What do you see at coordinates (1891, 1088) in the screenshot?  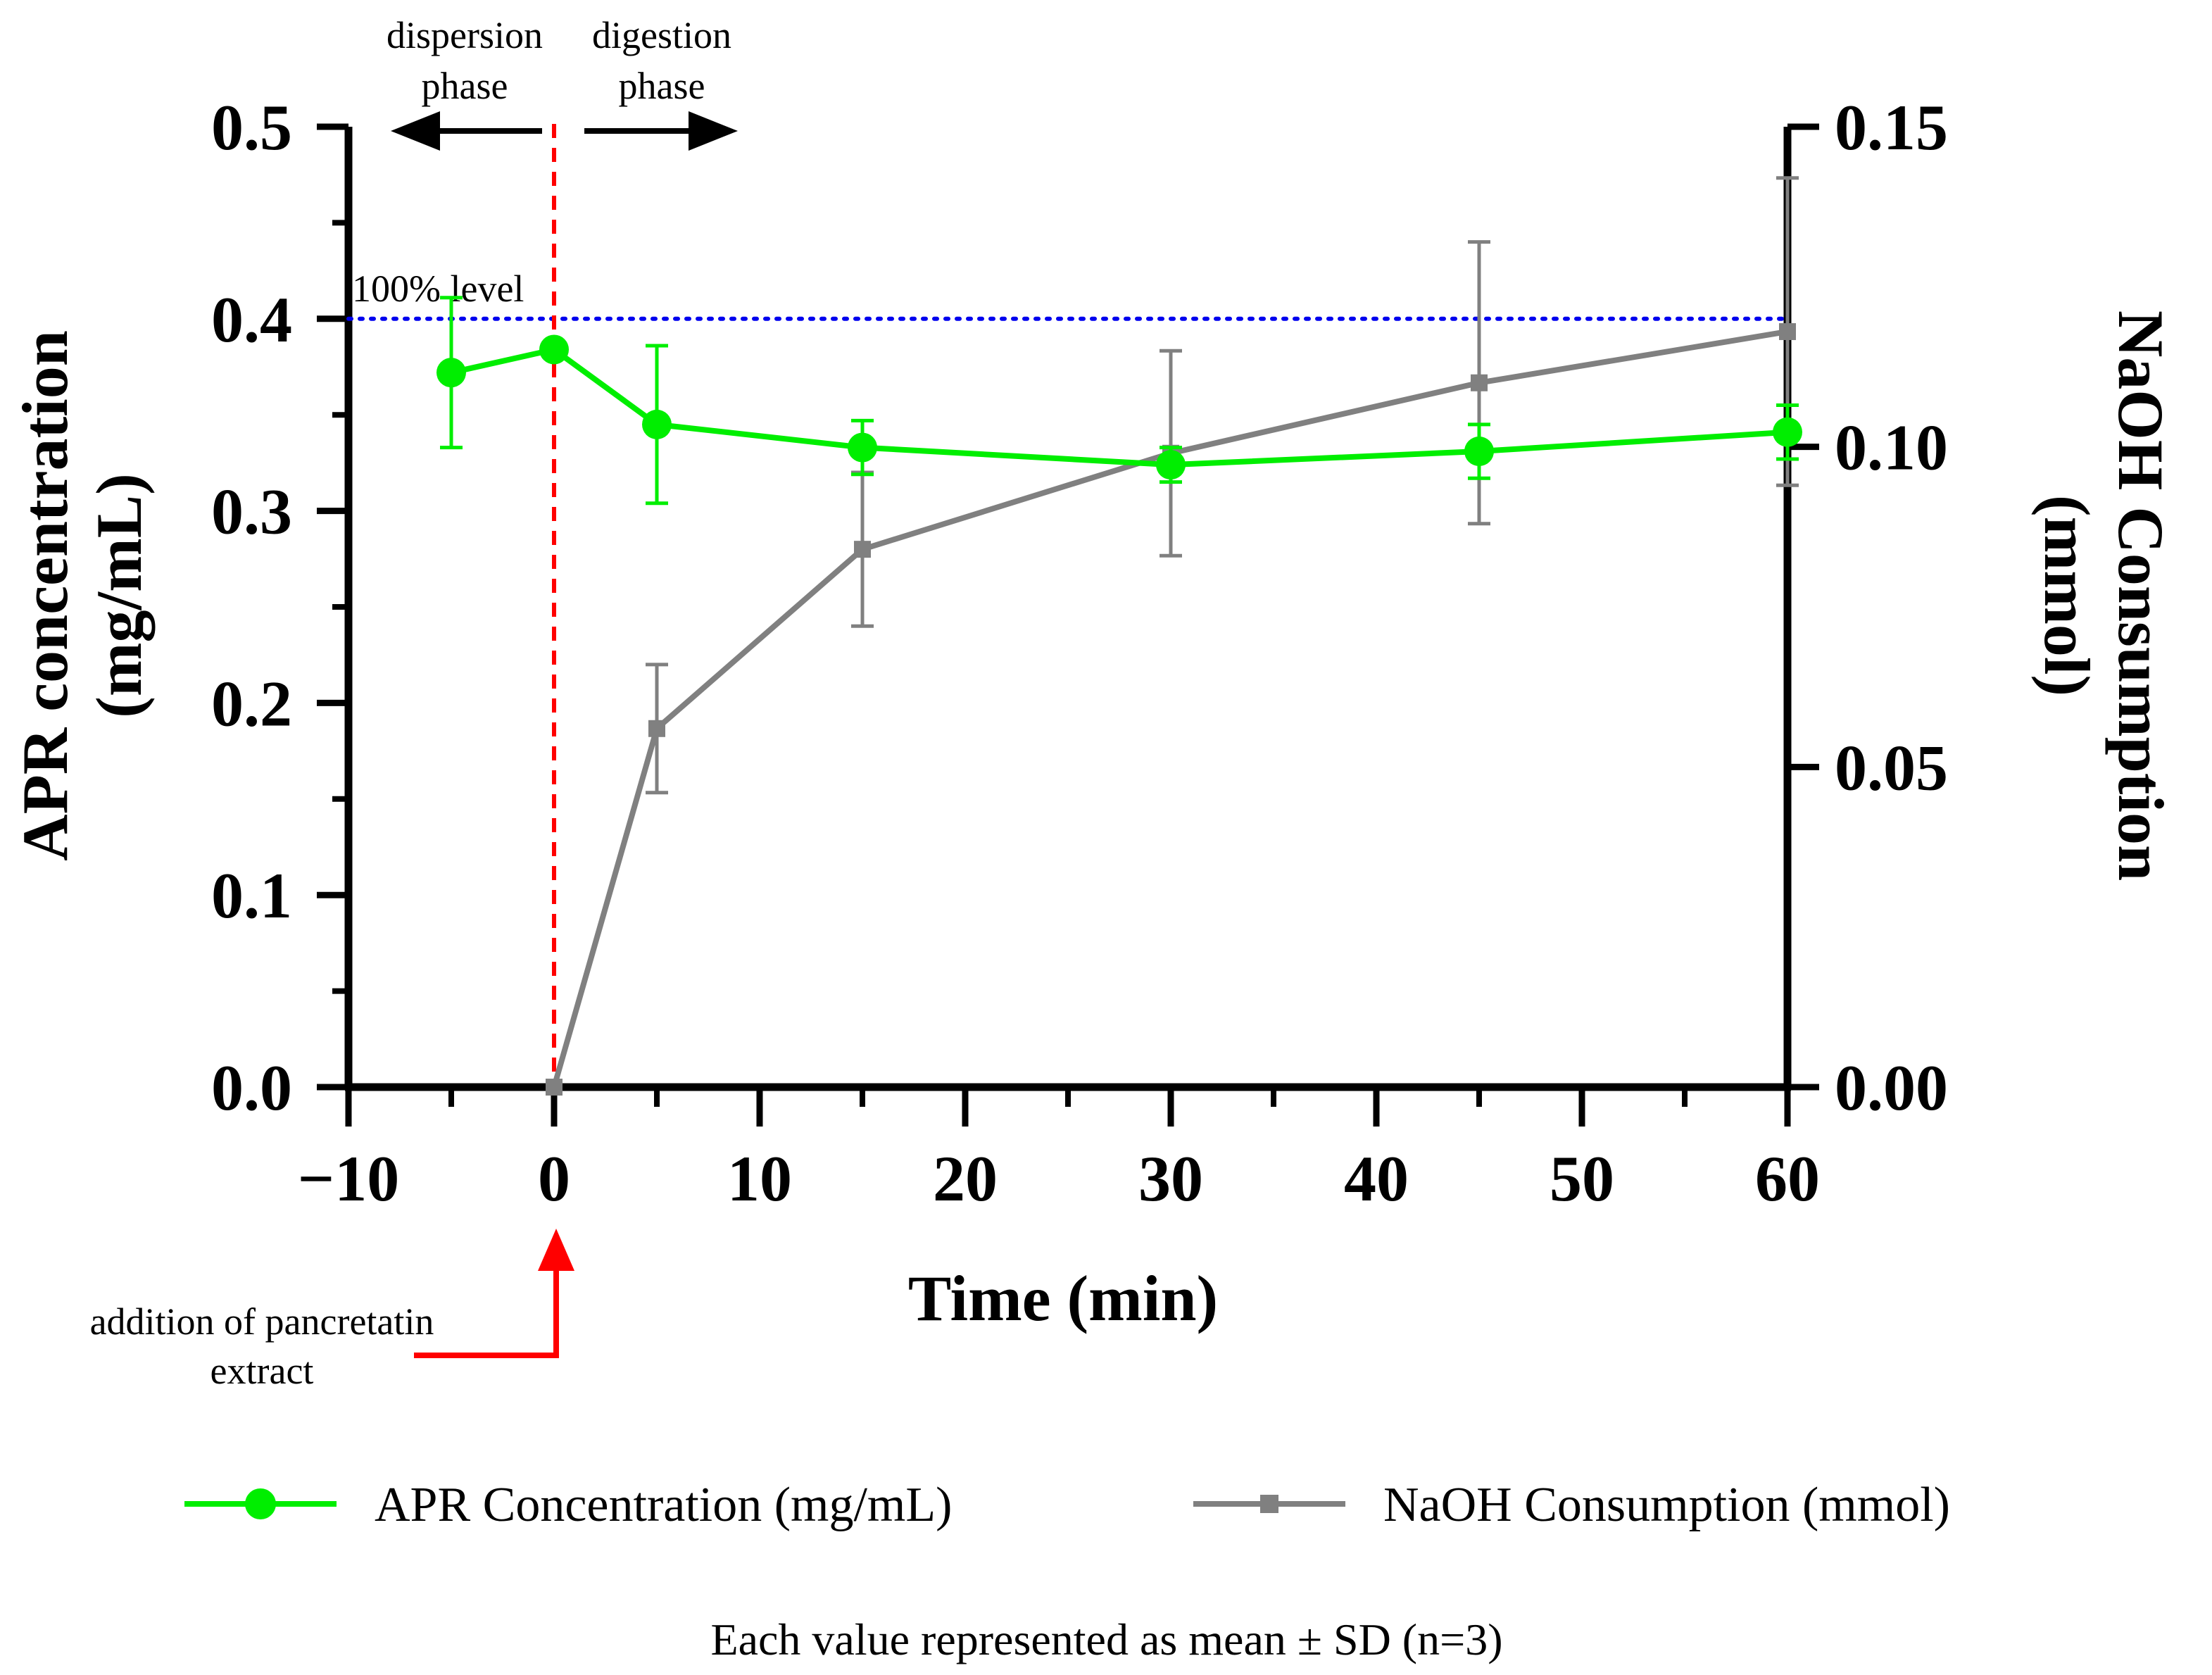 I see `y2-tick-label: 0.00` at bounding box center [1891, 1088].